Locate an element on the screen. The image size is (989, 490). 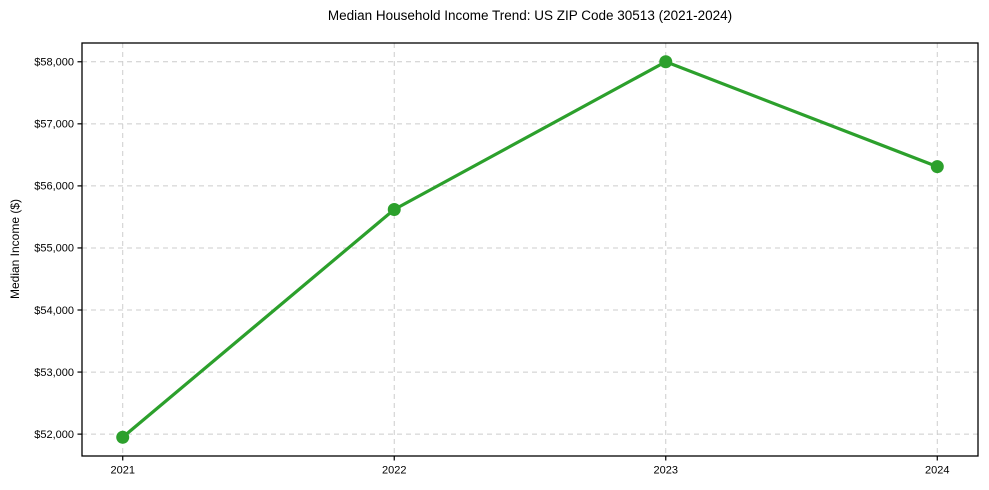
x-tick-label: 2021 is located at coordinates (122, 471).